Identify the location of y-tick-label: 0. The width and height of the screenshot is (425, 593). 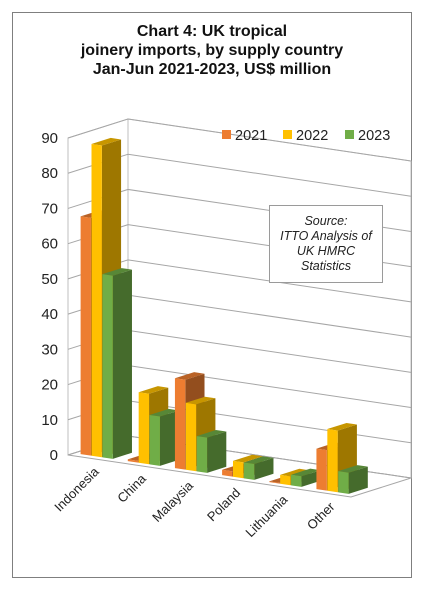
(54, 455).